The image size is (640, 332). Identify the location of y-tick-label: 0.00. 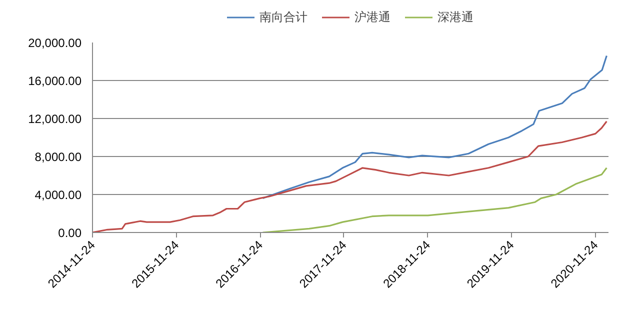
(70, 233).